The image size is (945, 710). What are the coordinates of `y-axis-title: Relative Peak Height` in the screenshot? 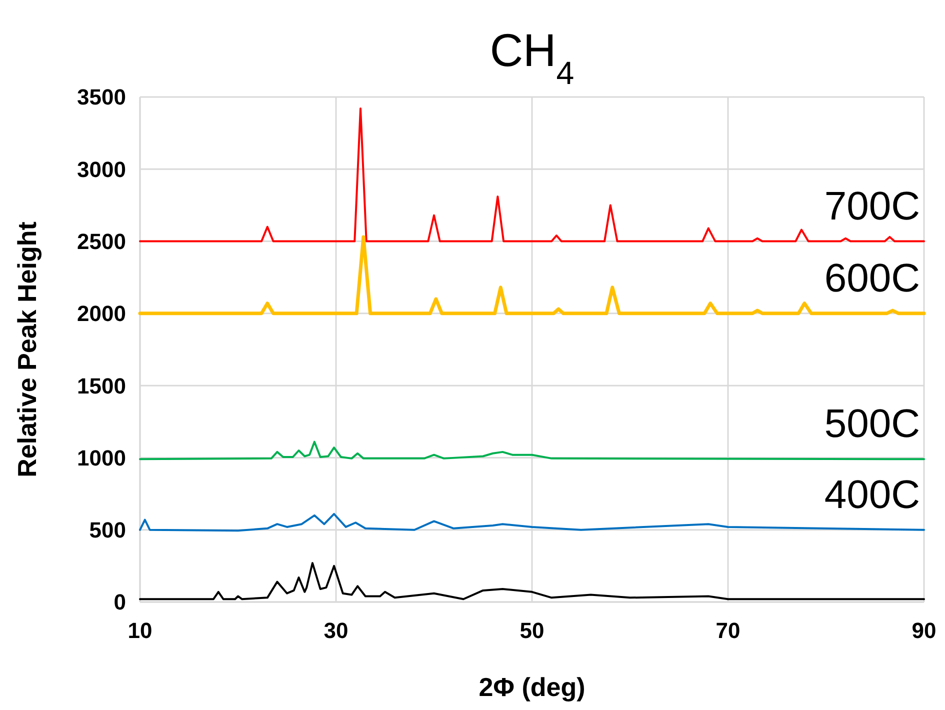 It's located at (27, 349).